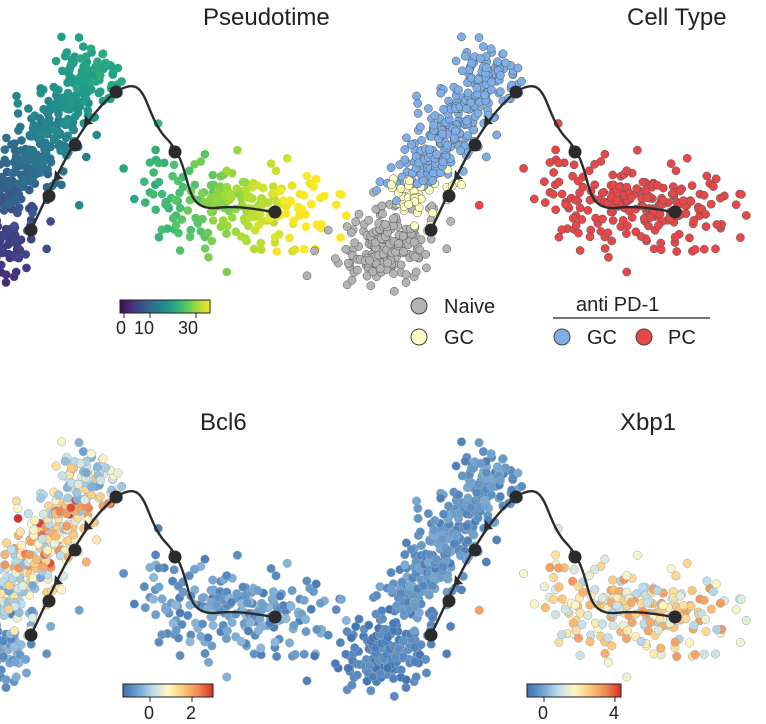 The width and height of the screenshot is (766, 724). Describe the element at coordinates (121, 328) in the screenshot. I see `colorbar-tick-label: 0` at that location.